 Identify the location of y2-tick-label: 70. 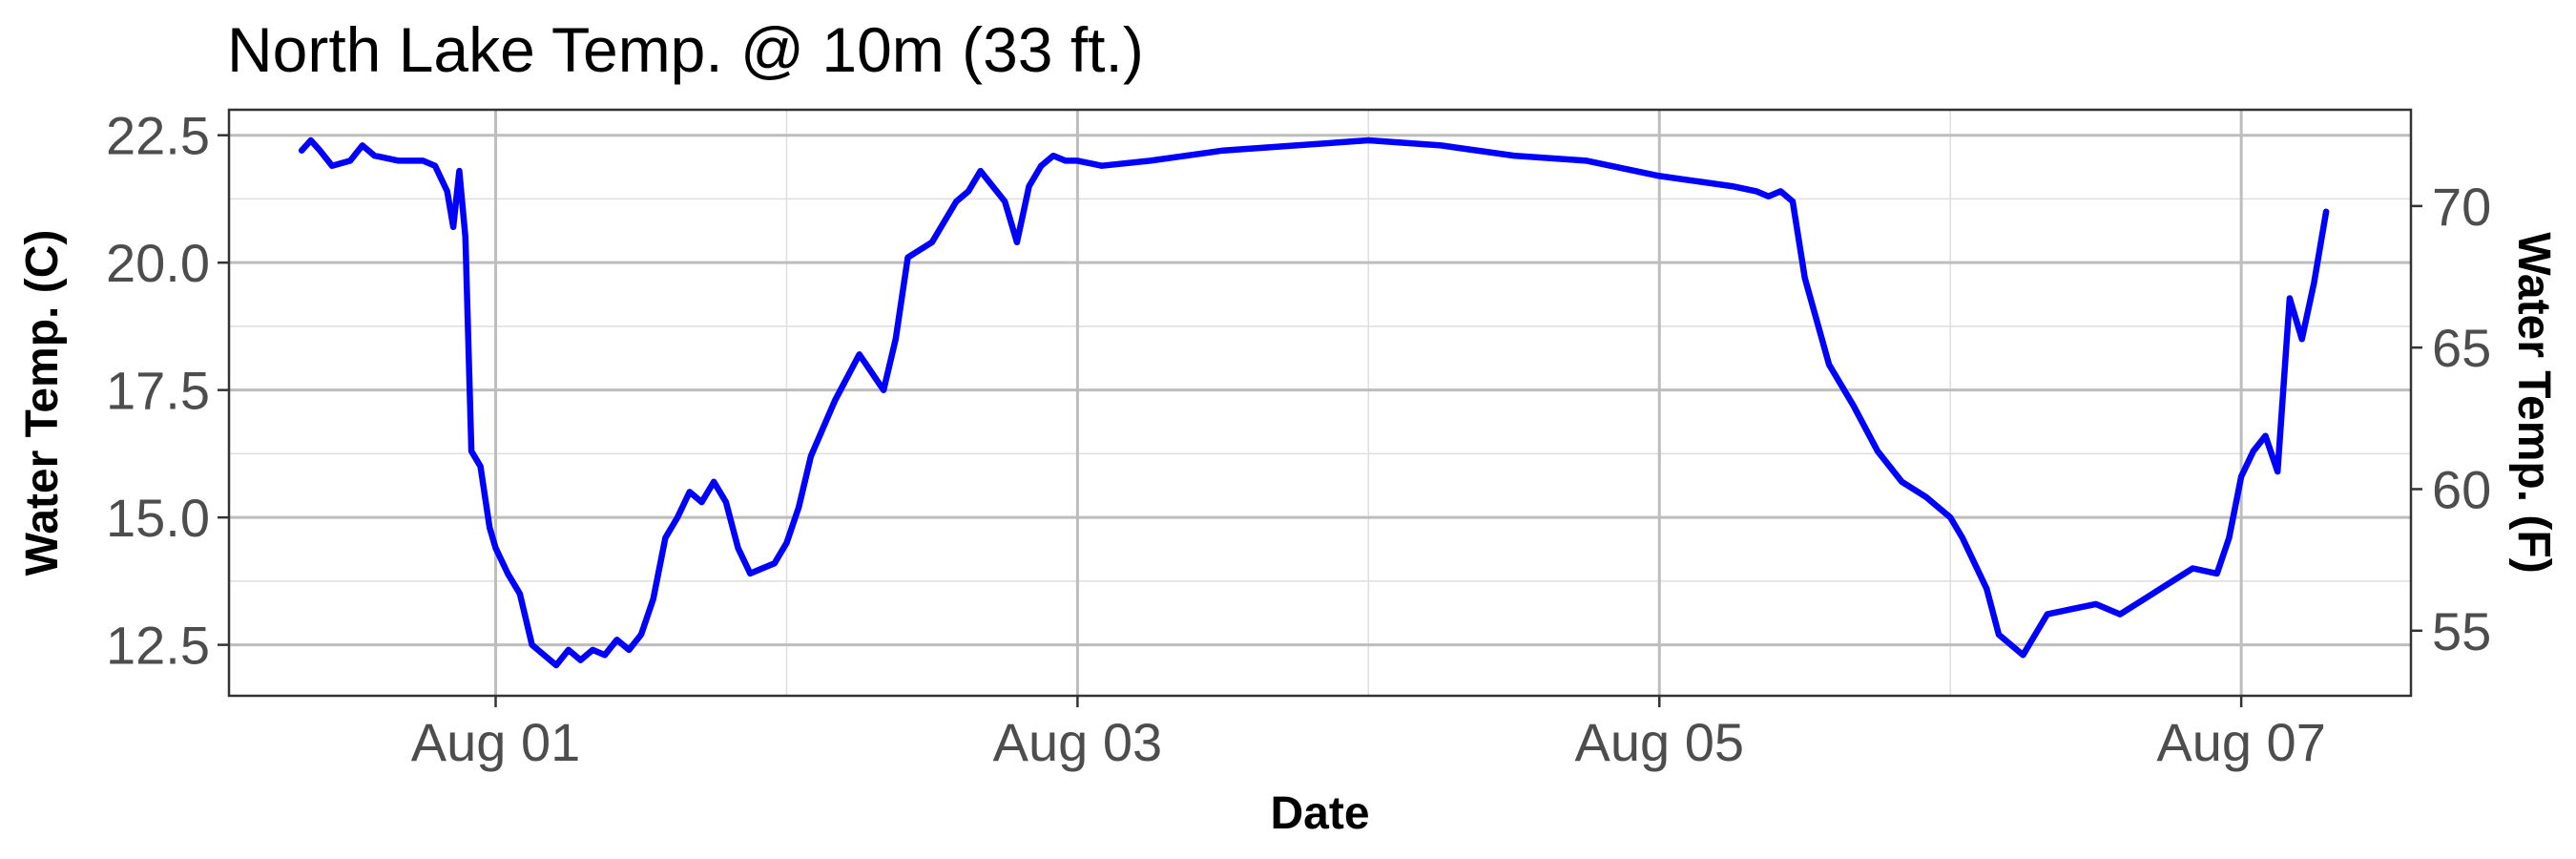
(2461, 207).